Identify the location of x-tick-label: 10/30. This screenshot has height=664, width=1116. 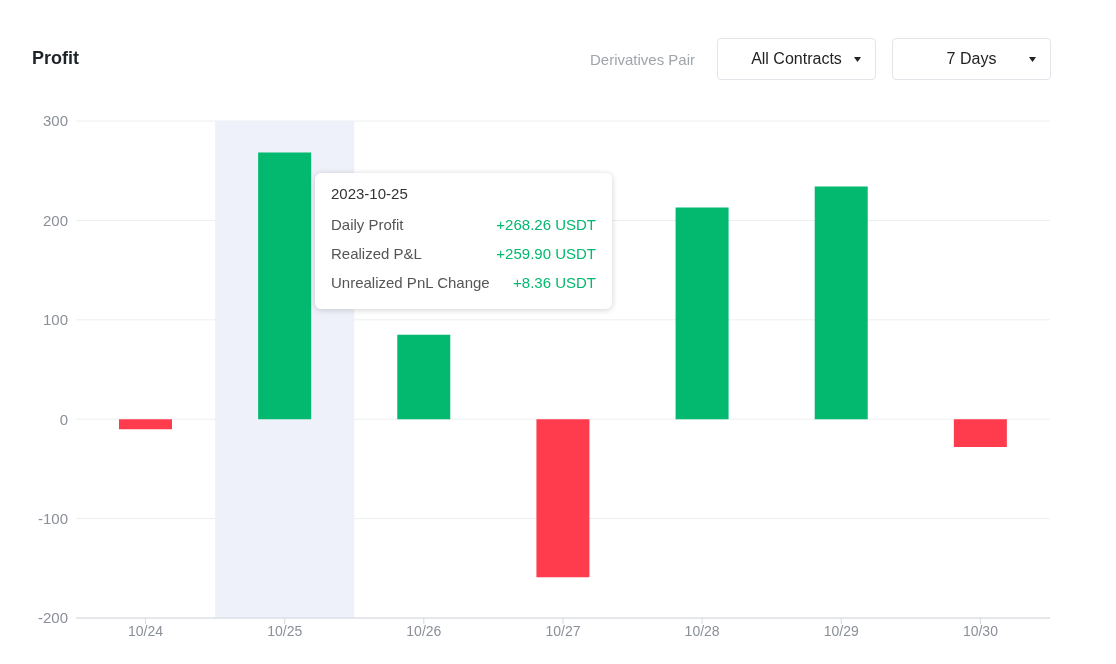
(980, 630).